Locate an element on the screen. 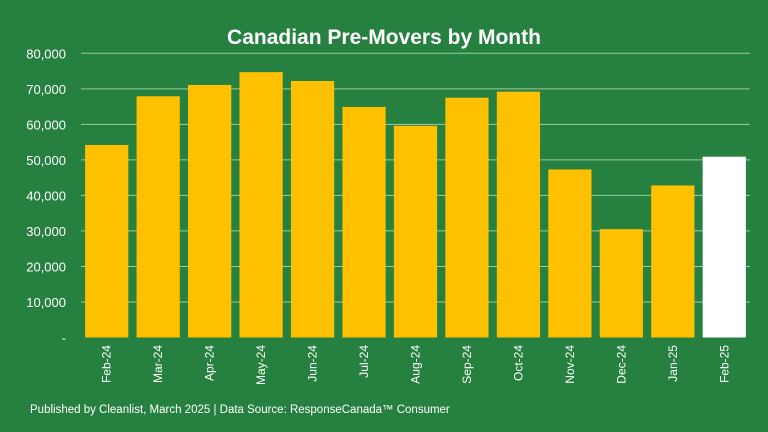 The image size is (768, 432). y-tick-label: 10,000 is located at coordinates (46, 302).